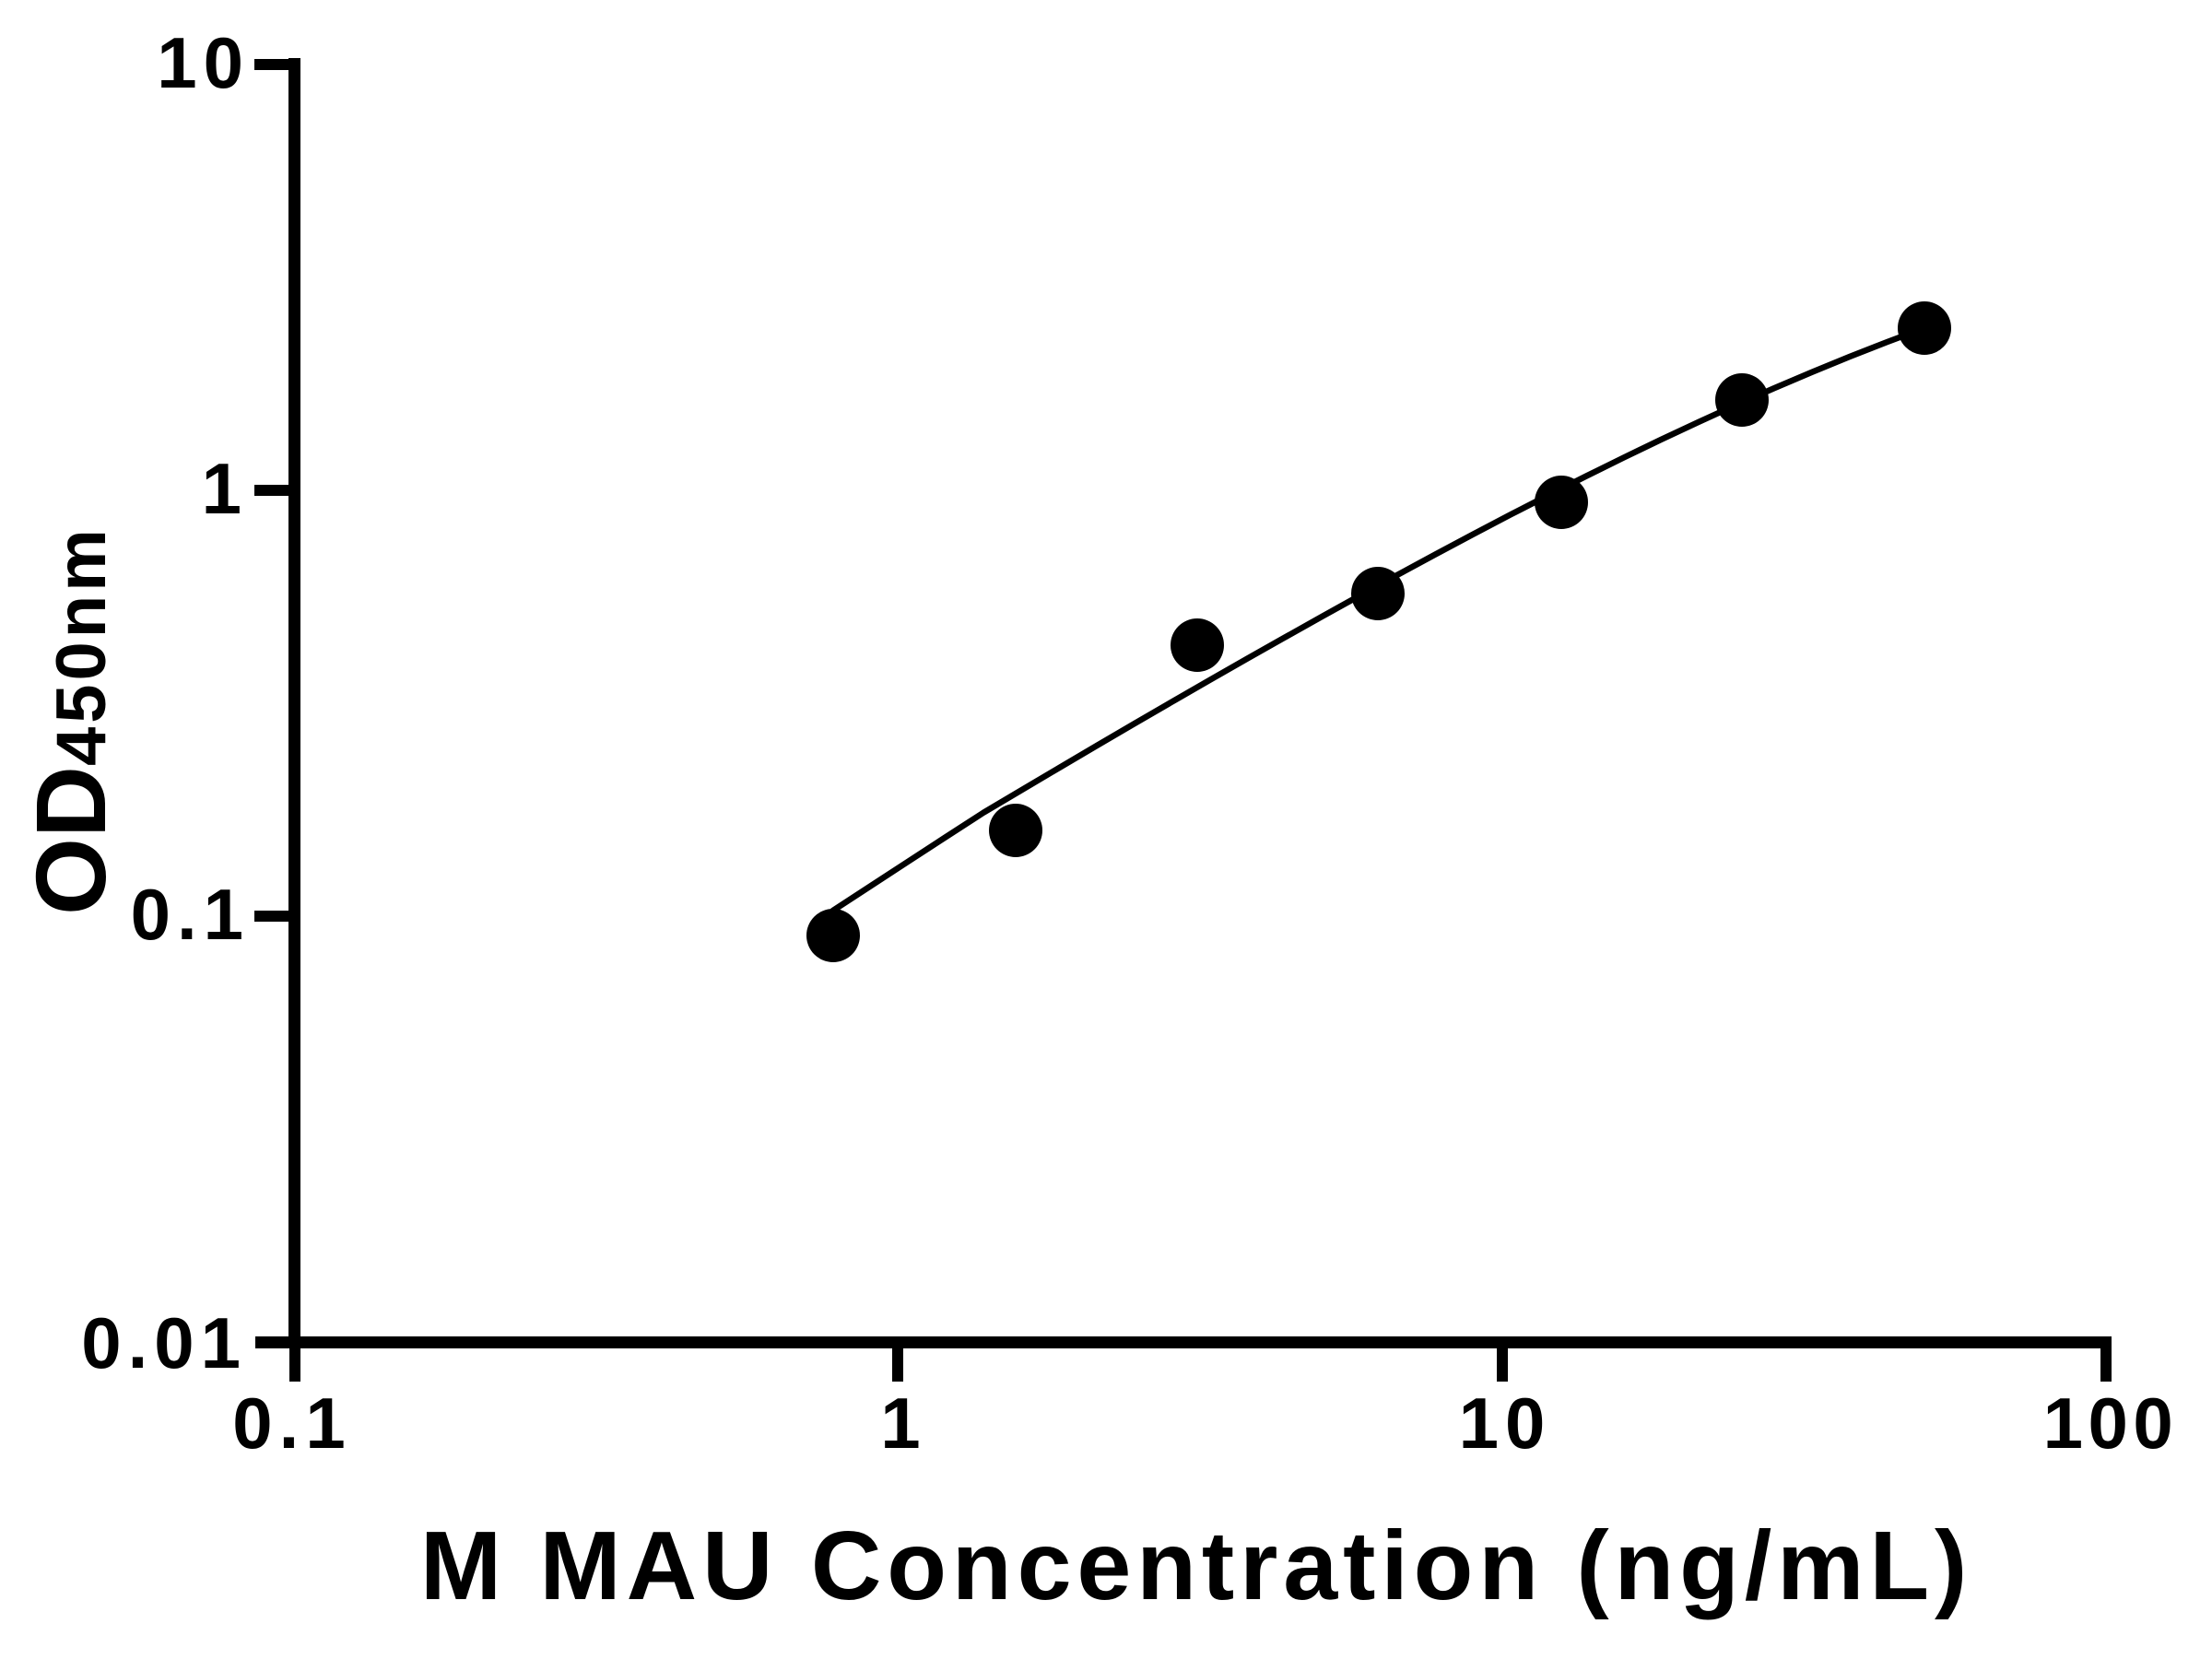 The width and height of the screenshot is (2212, 1659). I want to click on svg-text: M MAU Concentration (ng/mL), so click(1196, 1566).